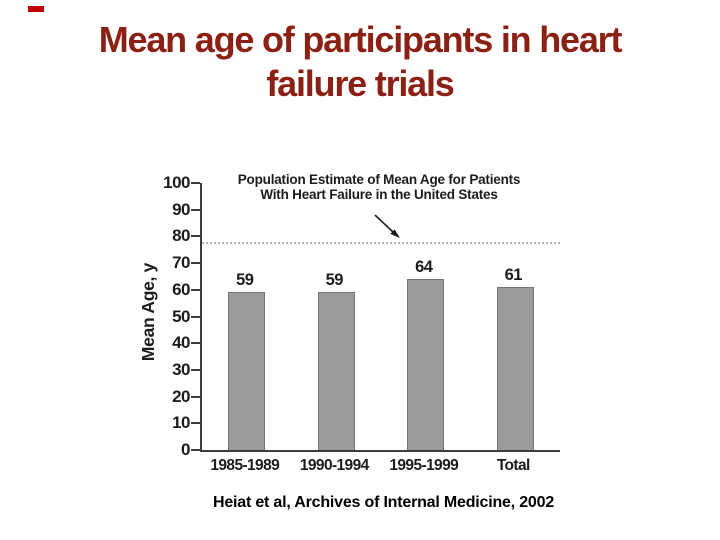  What do you see at coordinates (513, 275) in the screenshot?
I see `bar-value-label: 61` at bounding box center [513, 275].